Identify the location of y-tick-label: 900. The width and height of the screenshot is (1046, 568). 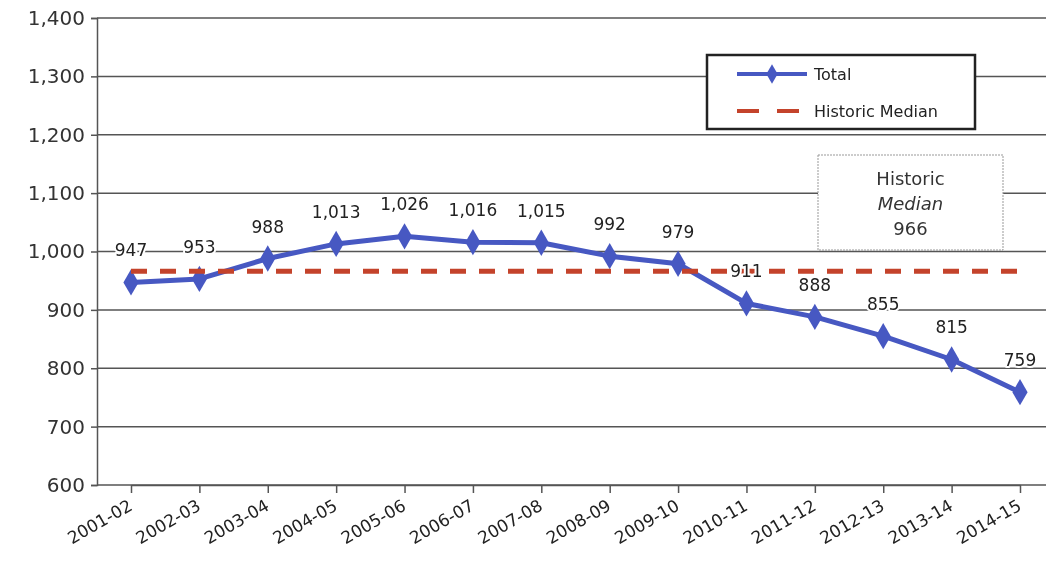
(65, 309).